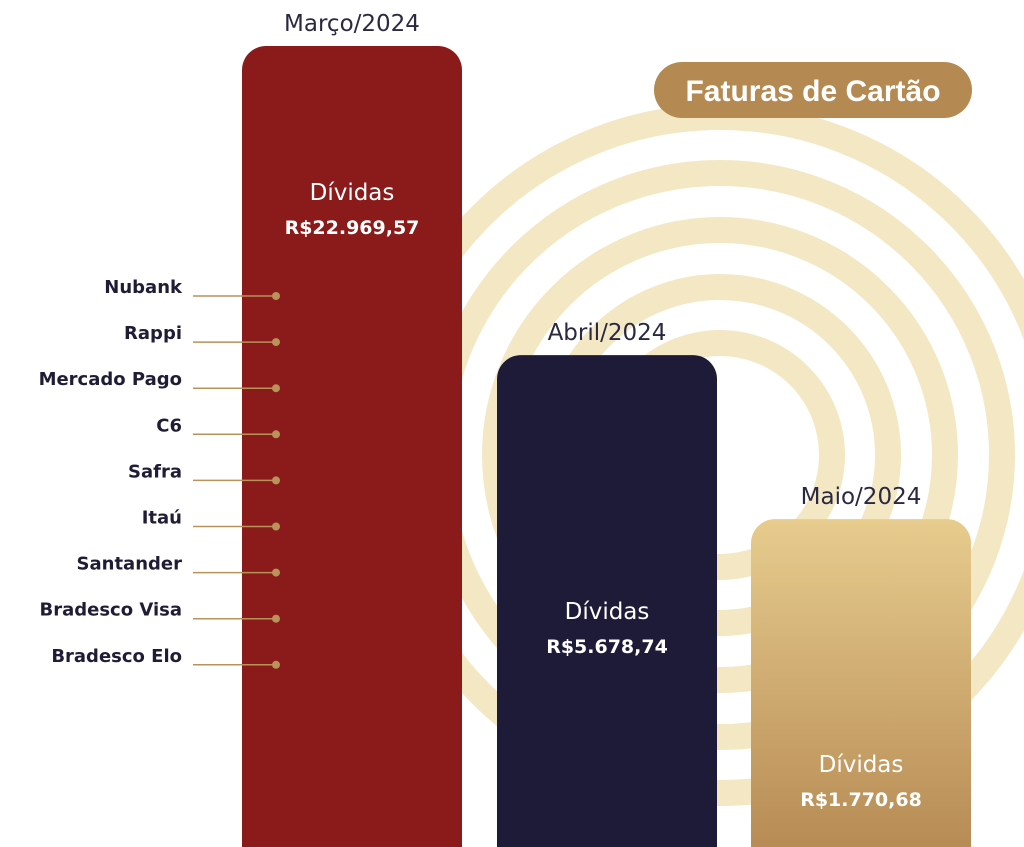 Image resolution: width=1024 pixels, height=847 pixels. I want to click on bar-group: Abril/2024 Dívidas R$5.678,74, so click(607, 583).